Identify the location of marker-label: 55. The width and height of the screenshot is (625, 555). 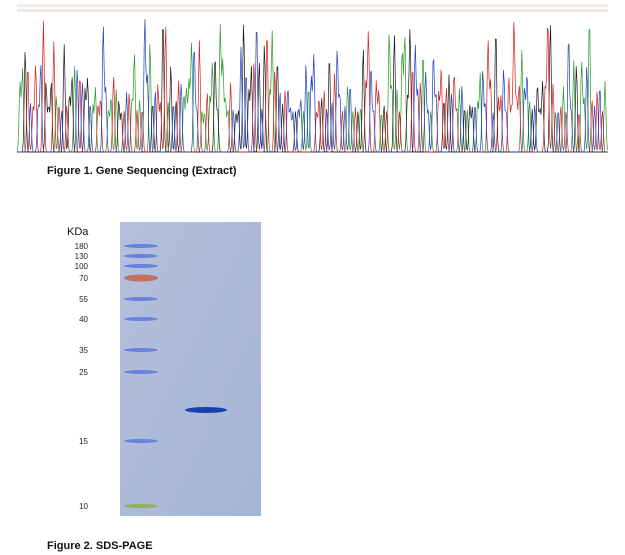
(83, 299).